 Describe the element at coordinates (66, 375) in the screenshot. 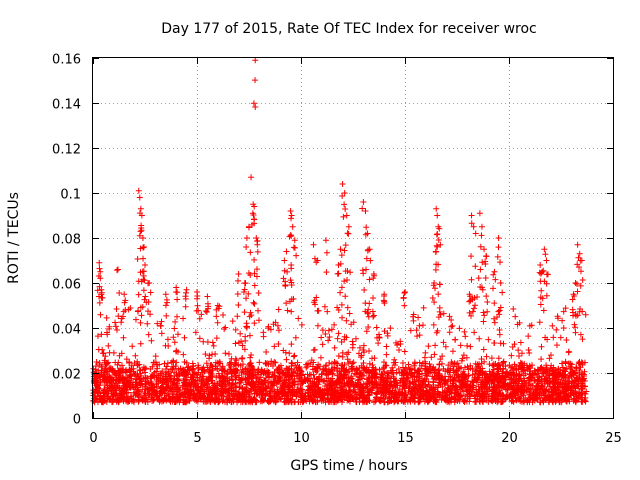

I see `y-tick-label: 0.02` at that location.